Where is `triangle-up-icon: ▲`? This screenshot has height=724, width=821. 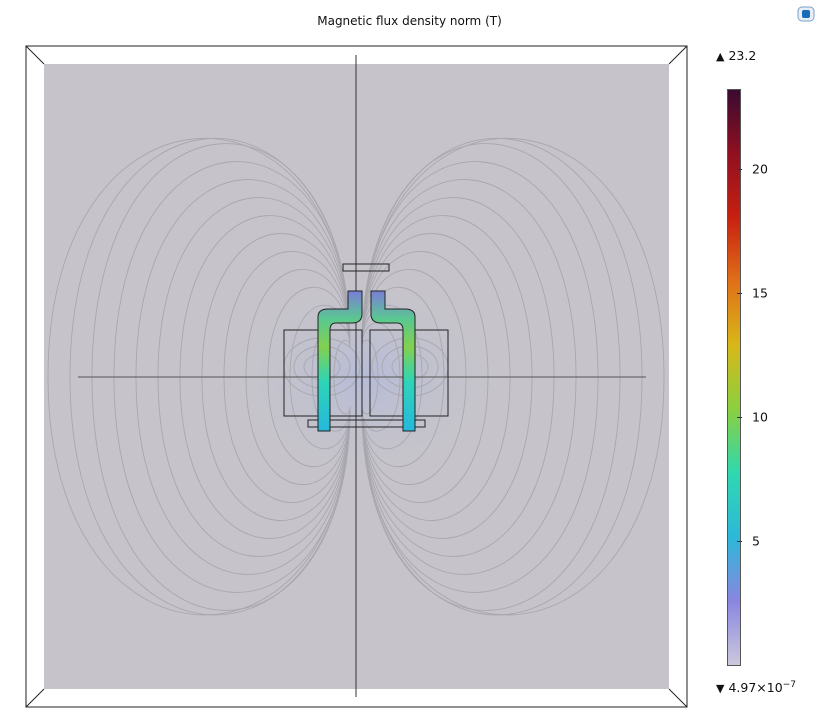
triangle-up-icon: ▲ is located at coordinates (720, 56).